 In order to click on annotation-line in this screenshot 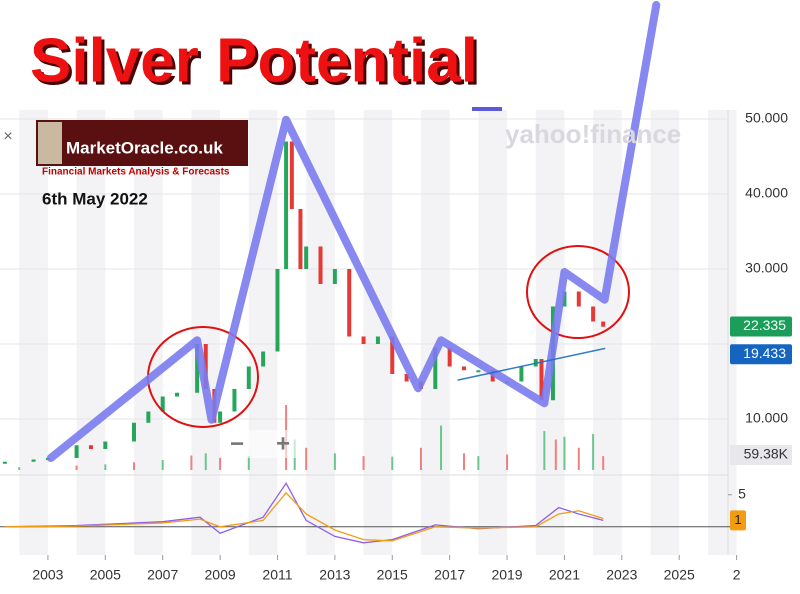, I will do `click(531, 364)`.